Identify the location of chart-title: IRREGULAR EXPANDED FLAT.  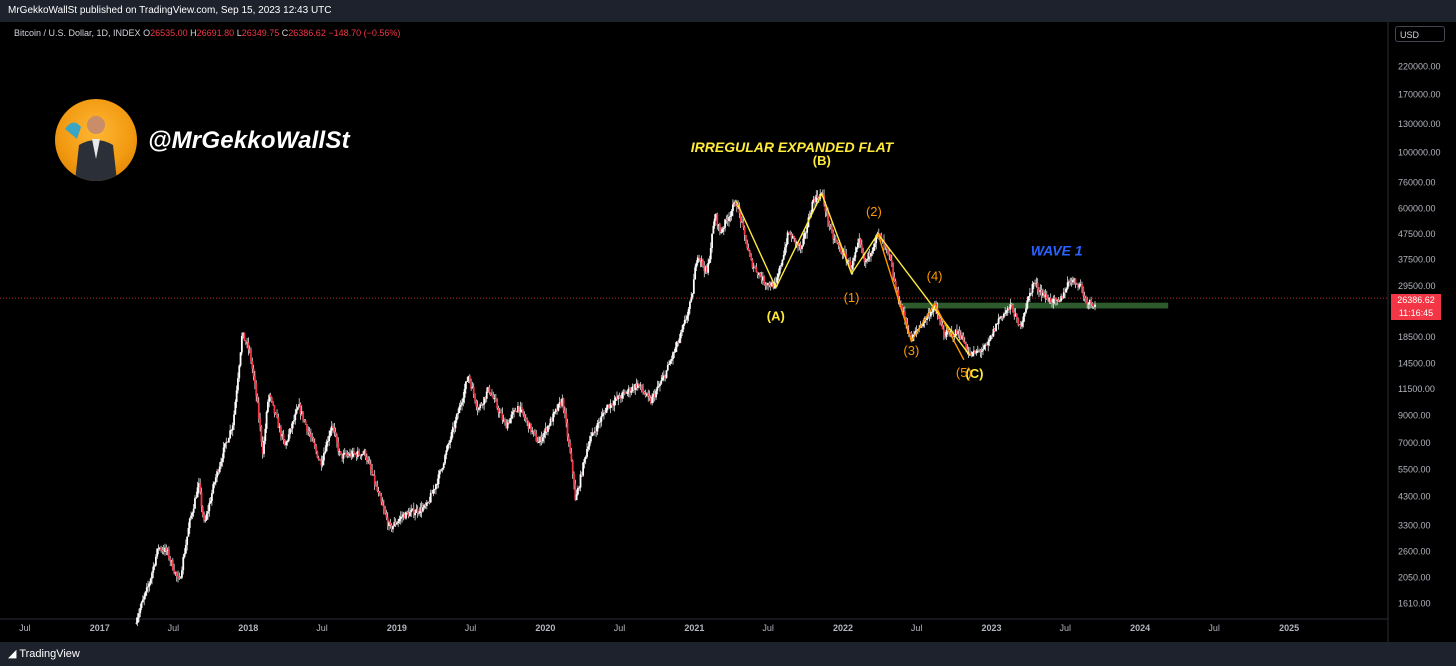
(793, 147).